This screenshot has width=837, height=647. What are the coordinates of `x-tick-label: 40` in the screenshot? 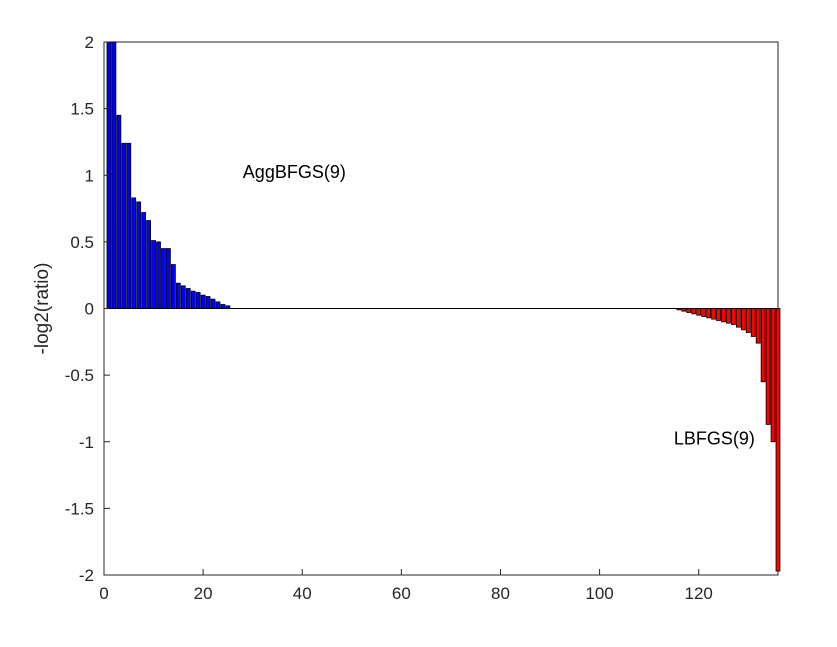 It's located at (302, 593).